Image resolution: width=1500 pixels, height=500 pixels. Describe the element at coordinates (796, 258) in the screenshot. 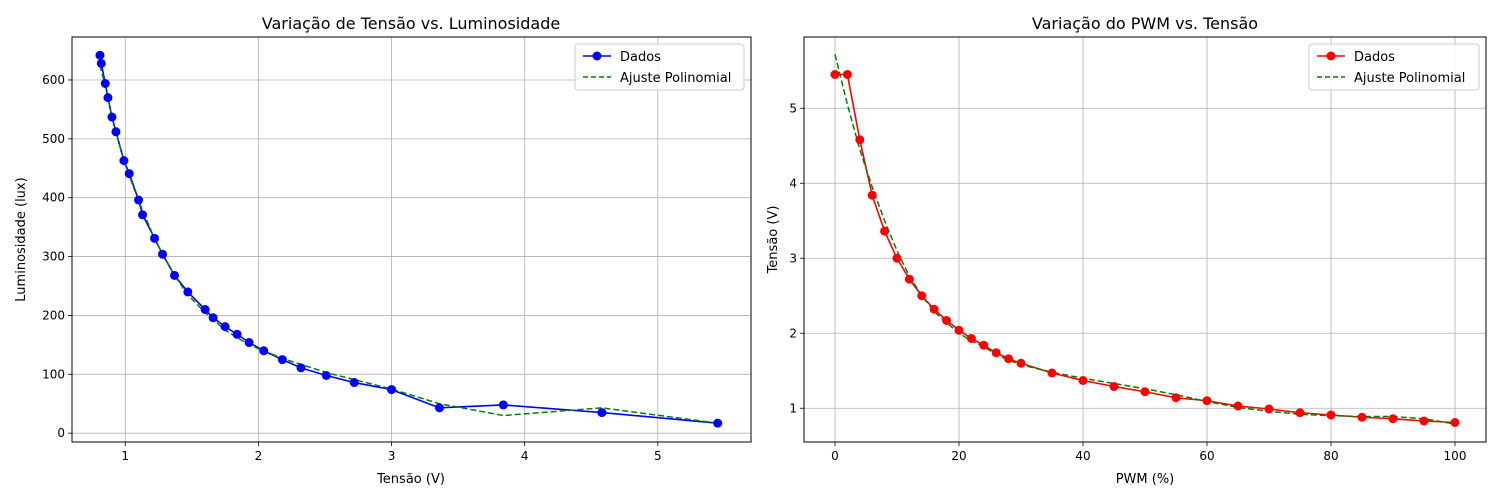

I see `y-axis-ticks: 1 2 3 4 5` at that location.